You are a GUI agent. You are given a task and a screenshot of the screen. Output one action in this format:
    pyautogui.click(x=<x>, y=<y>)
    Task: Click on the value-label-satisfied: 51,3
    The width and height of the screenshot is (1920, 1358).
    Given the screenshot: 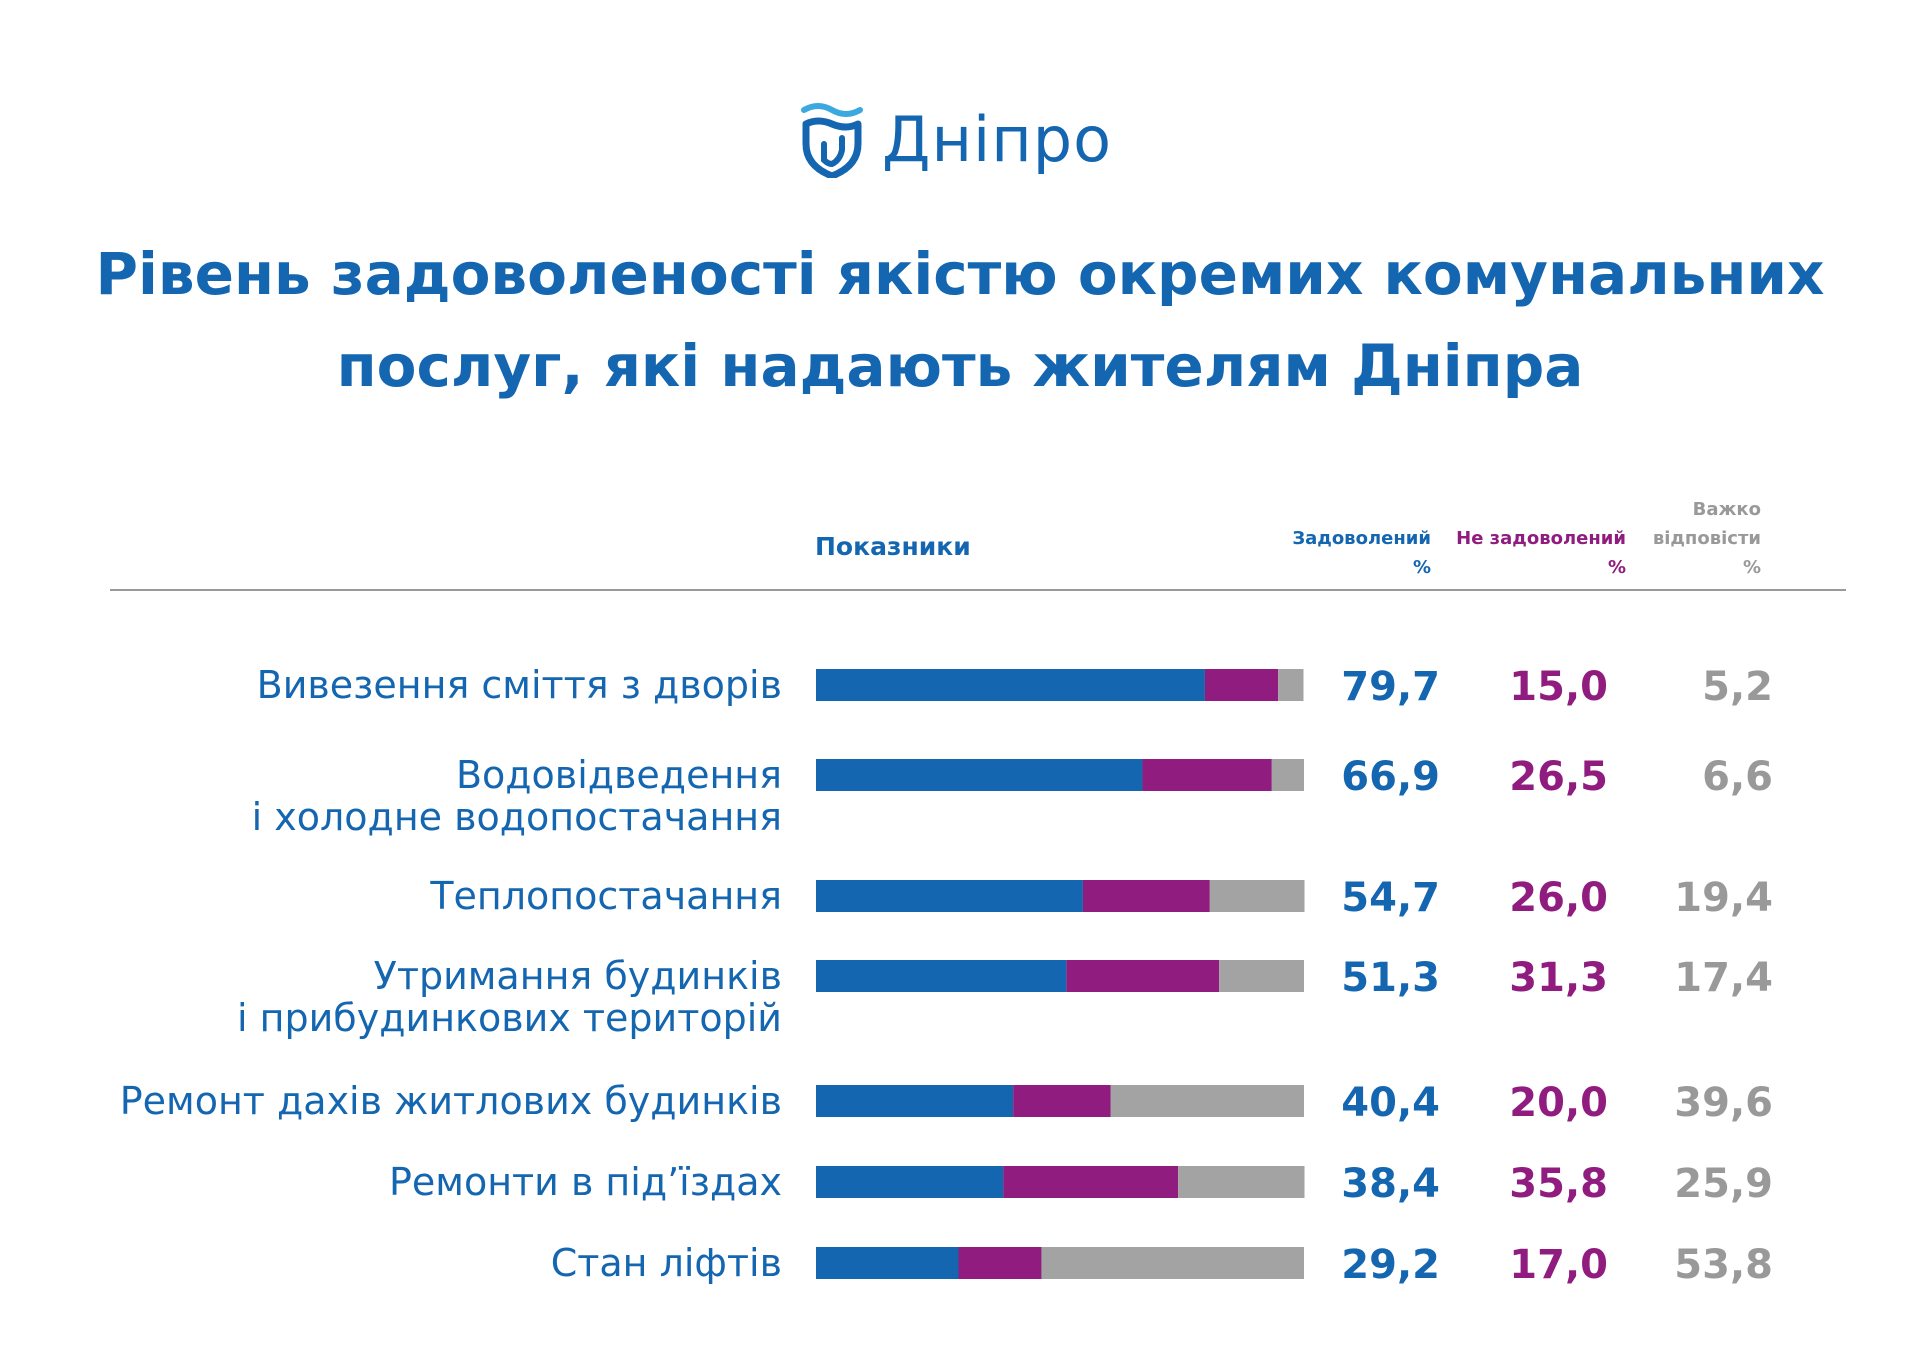 What is the action you would take?
    pyautogui.click(x=1390, y=978)
    